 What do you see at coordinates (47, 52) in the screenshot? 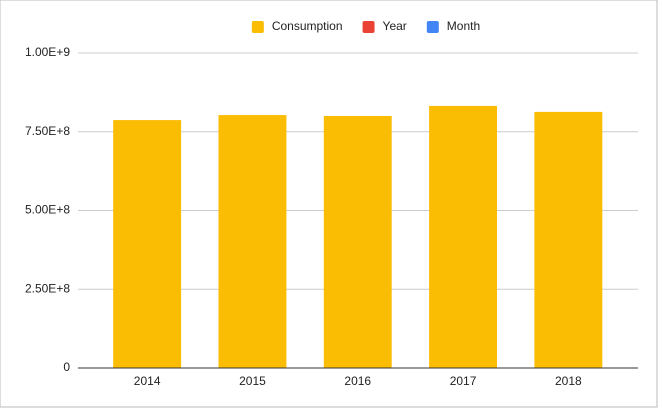
I see `y-tick-label: 1.00E+9` at bounding box center [47, 52].